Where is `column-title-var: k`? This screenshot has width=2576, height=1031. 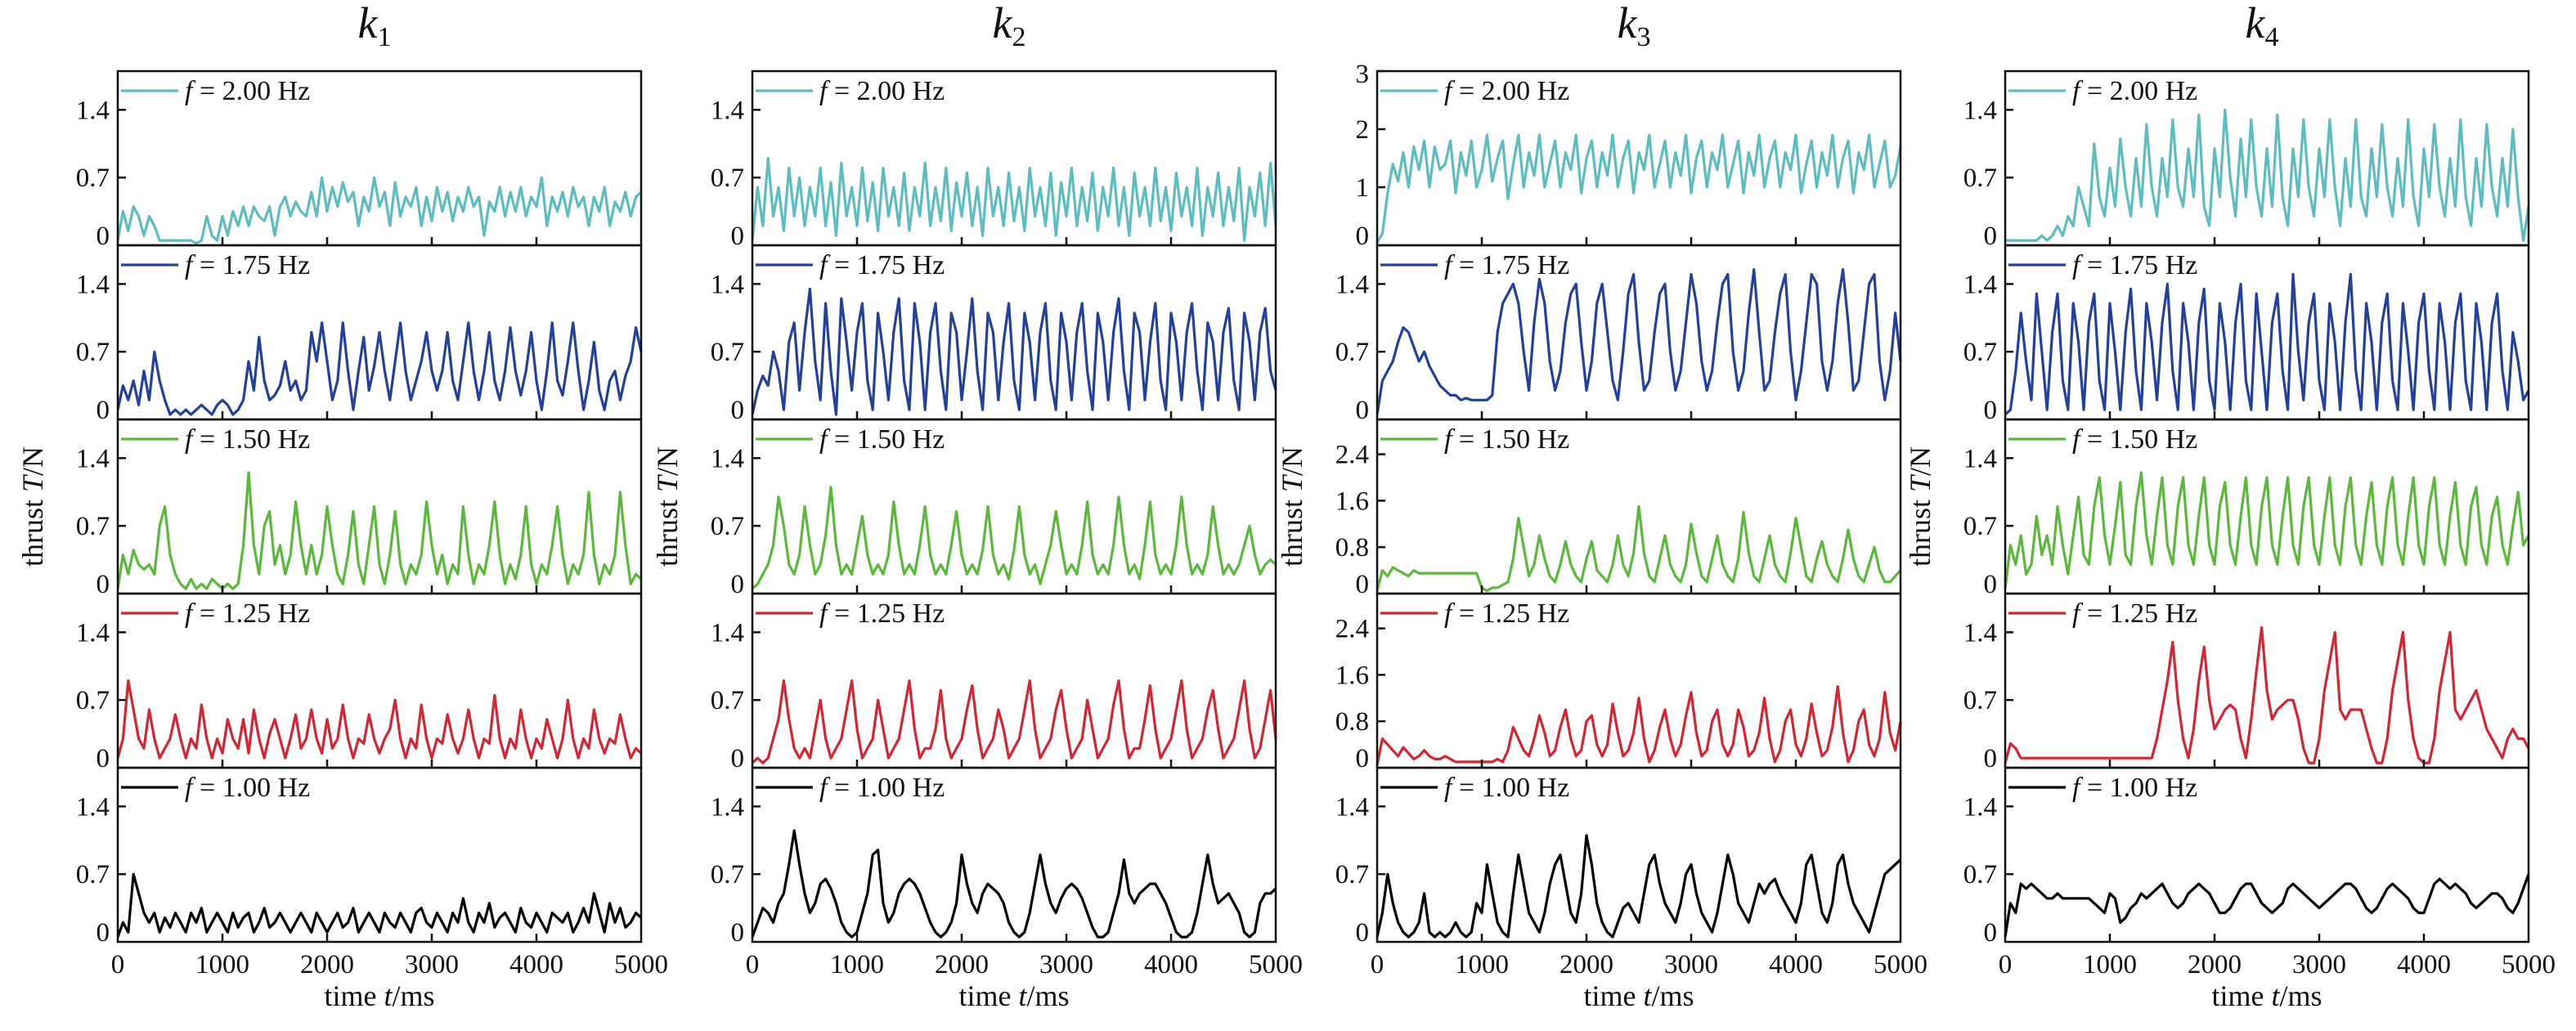 column-title-var: k is located at coordinates (368, 23).